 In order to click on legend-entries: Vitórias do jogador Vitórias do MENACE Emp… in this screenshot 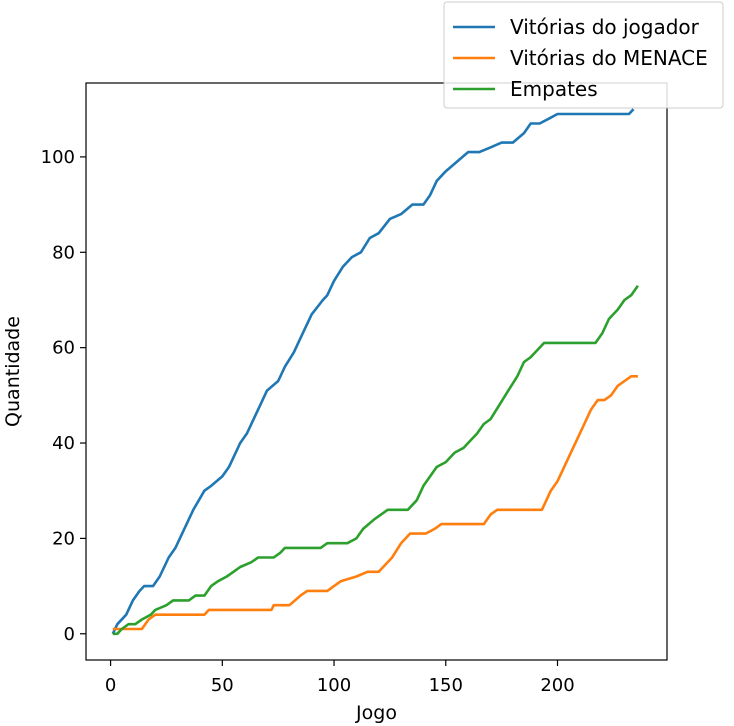, I will do `click(580, 58)`.